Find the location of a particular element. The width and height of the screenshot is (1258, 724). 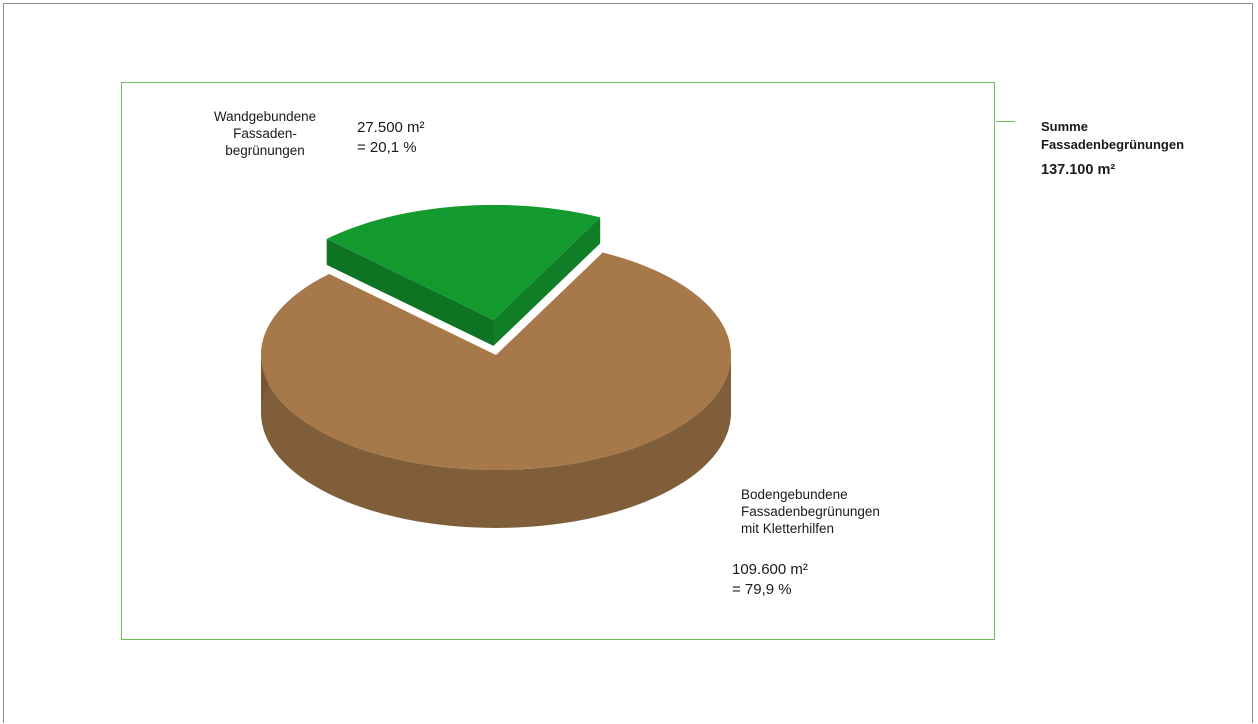

pie-side-bodengebunden is located at coordinates (496, 441).